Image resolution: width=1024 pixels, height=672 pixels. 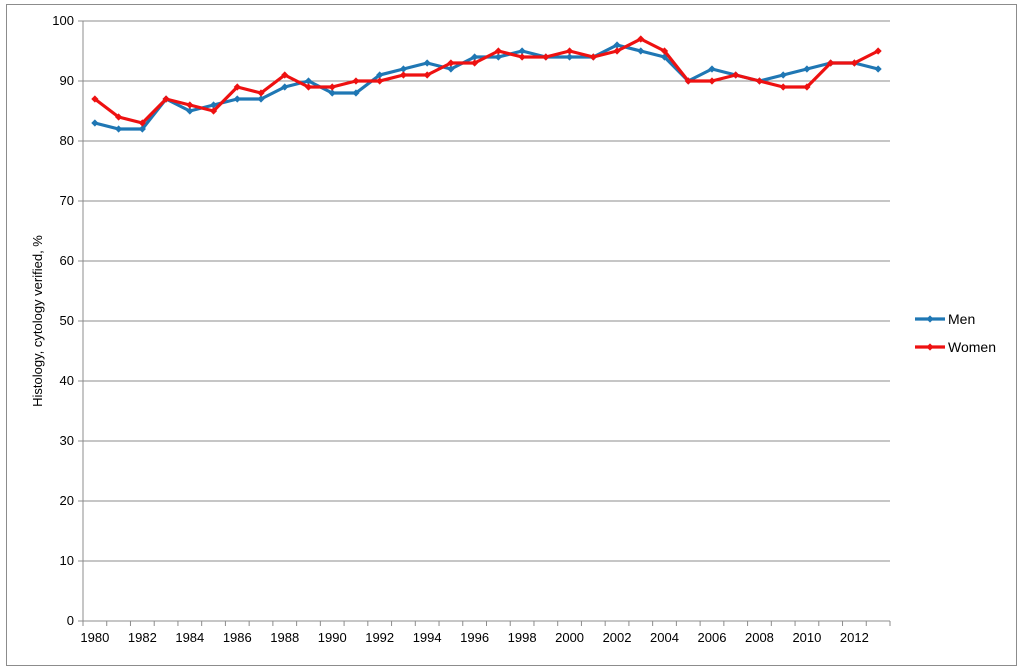 What do you see at coordinates (67, 500) in the screenshot?
I see `y-tick-label: 20` at bounding box center [67, 500].